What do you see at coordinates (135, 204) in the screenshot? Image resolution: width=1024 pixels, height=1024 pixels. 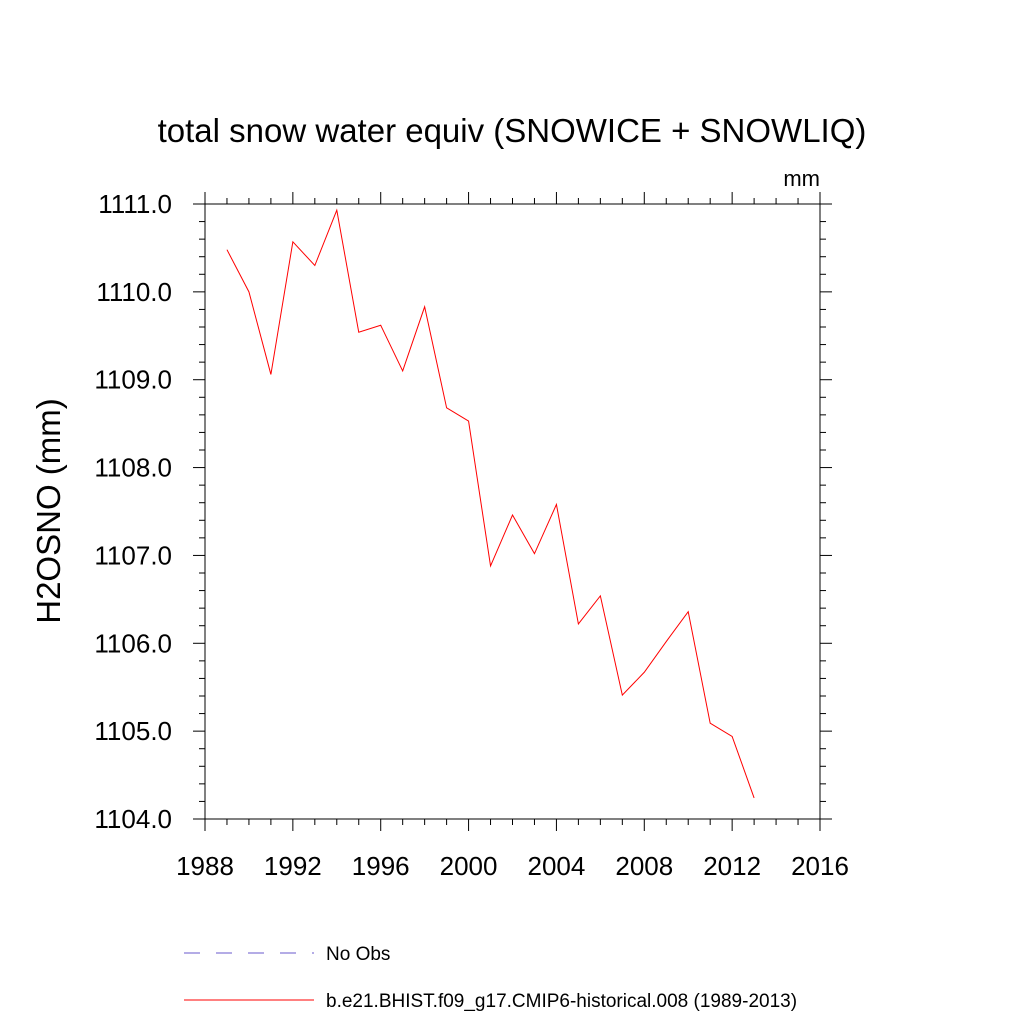 I see `y-tick-label: 1111.0` at bounding box center [135, 204].